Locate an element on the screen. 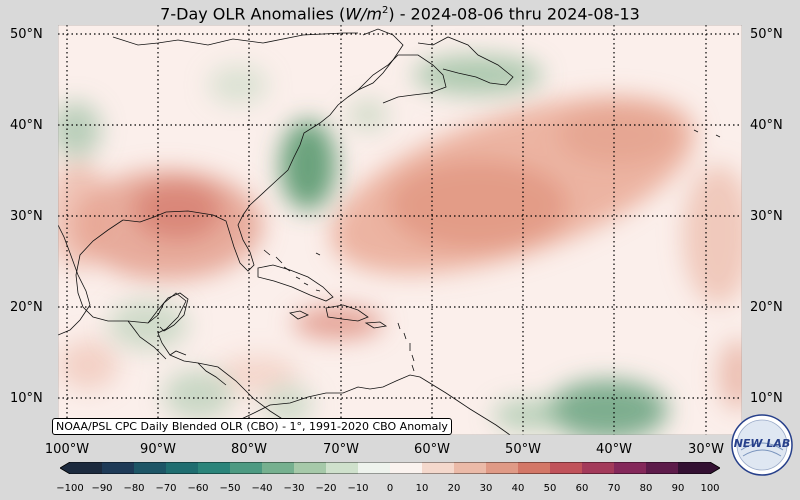  lesser-antilles is located at coordinates (406, 347).